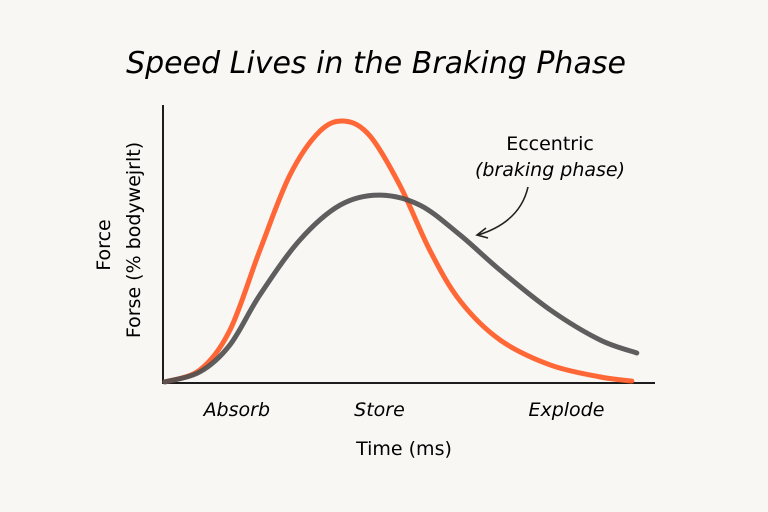 Image resolution: width=768 pixels, height=512 pixels. What do you see at coordinates (550, 170) in the screenshot?
I see `annotation-line-2: (braking phase)` at bounding box center [550, 170].